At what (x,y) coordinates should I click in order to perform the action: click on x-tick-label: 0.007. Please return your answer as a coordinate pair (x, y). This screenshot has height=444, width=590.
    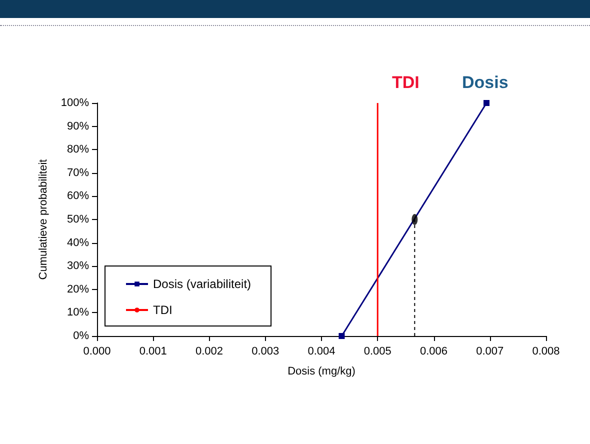
    Looking at the image, I should click on (490, 352).